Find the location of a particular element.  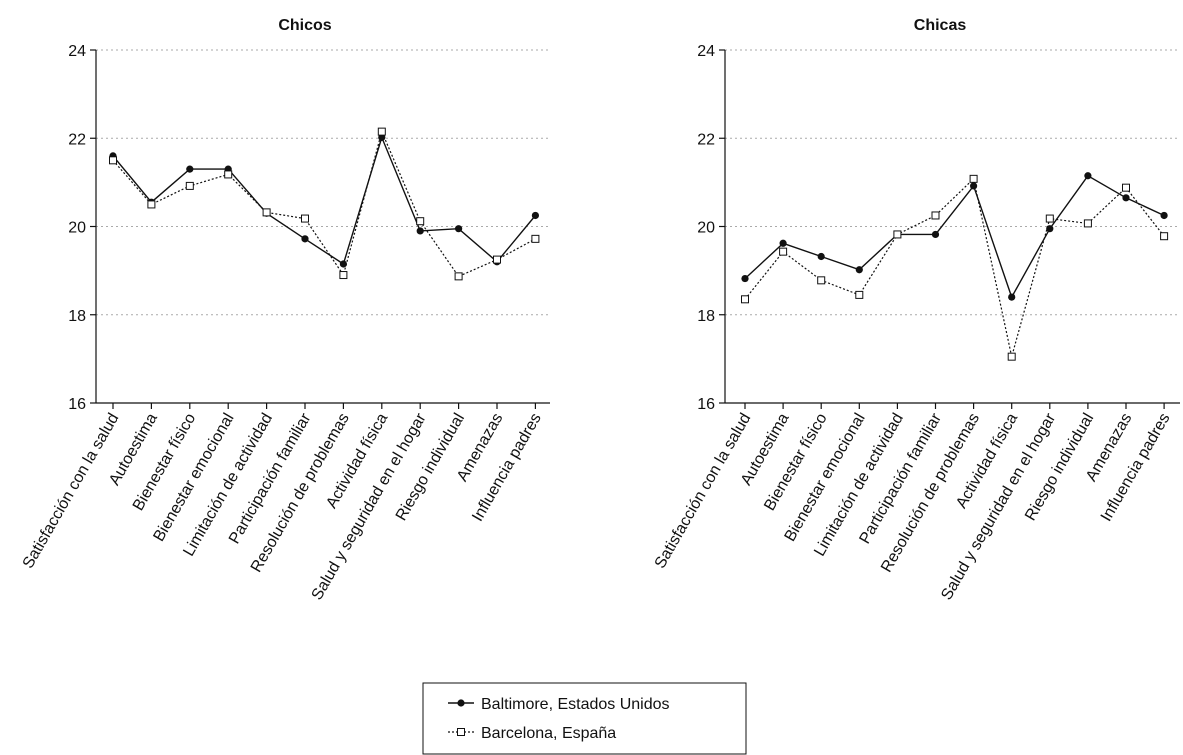

legend-item-barcelona: Barcelona, España is located at coordinates (532, 733).